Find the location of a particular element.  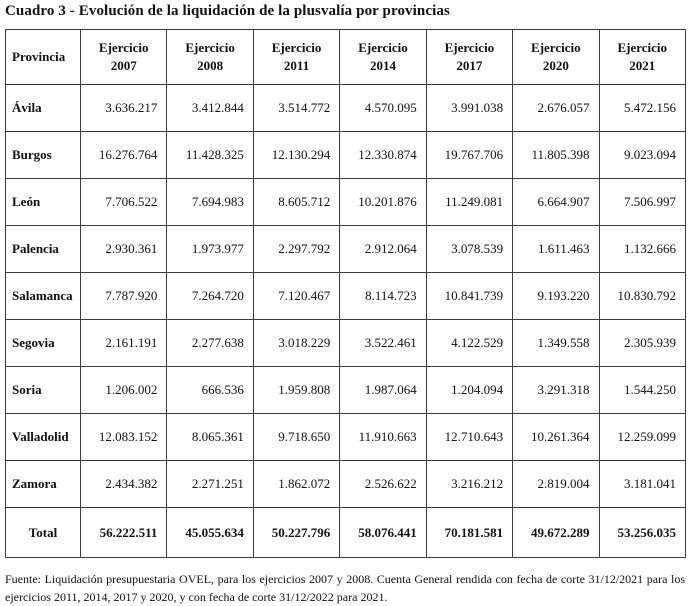

value-cell: 10.841.739 is located at coordinates (469, 296).